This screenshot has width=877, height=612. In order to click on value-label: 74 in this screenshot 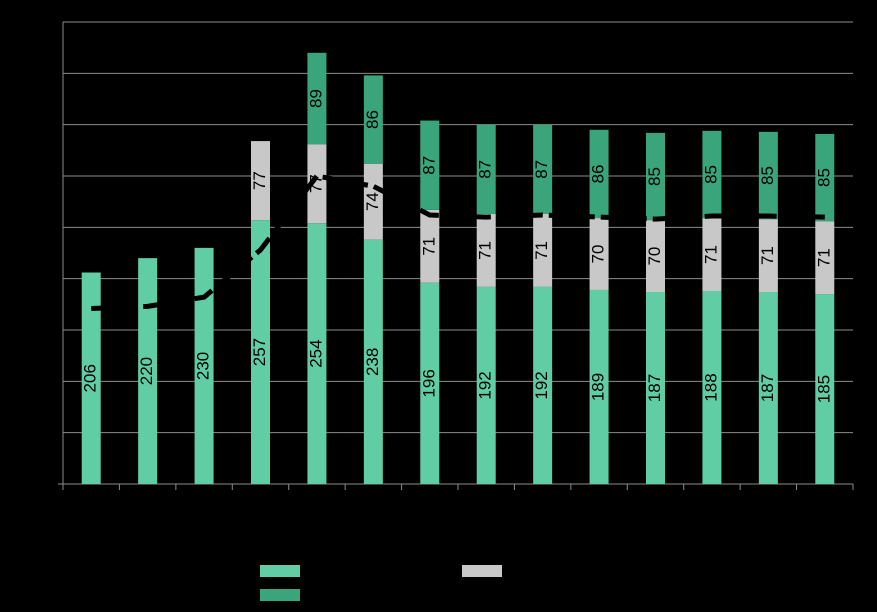, I will do `click(372, 201)`.